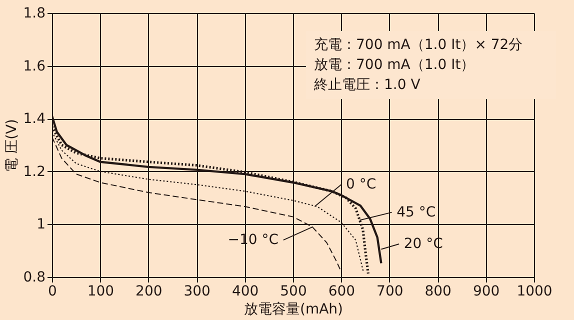  I want to click on x-tick-label: 100, so click(100, 292).